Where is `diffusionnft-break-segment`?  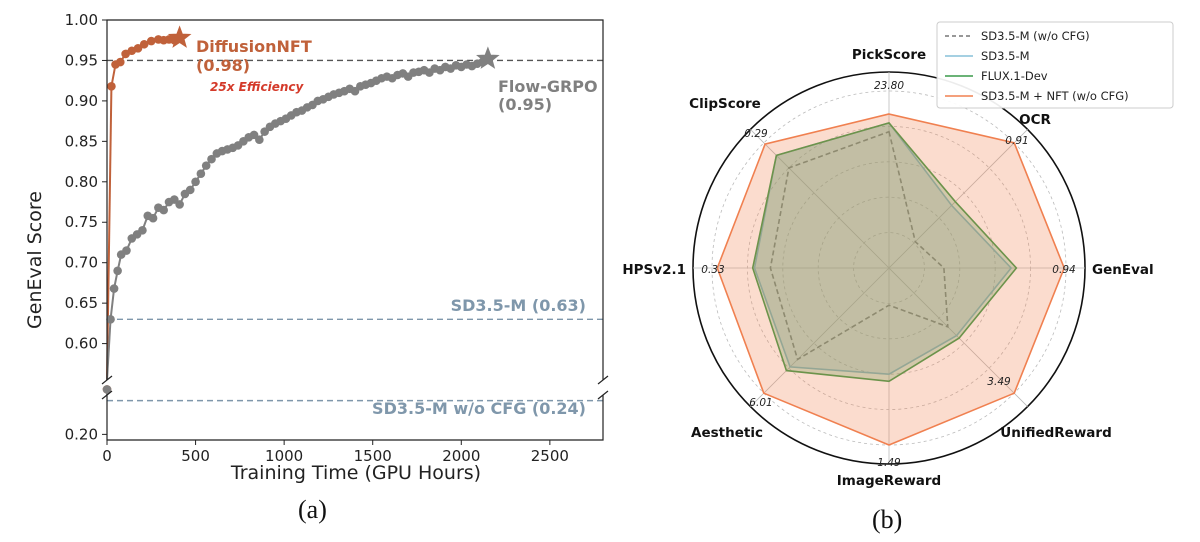 diffusionnft-break-segment is located at coordinates (109, 233).